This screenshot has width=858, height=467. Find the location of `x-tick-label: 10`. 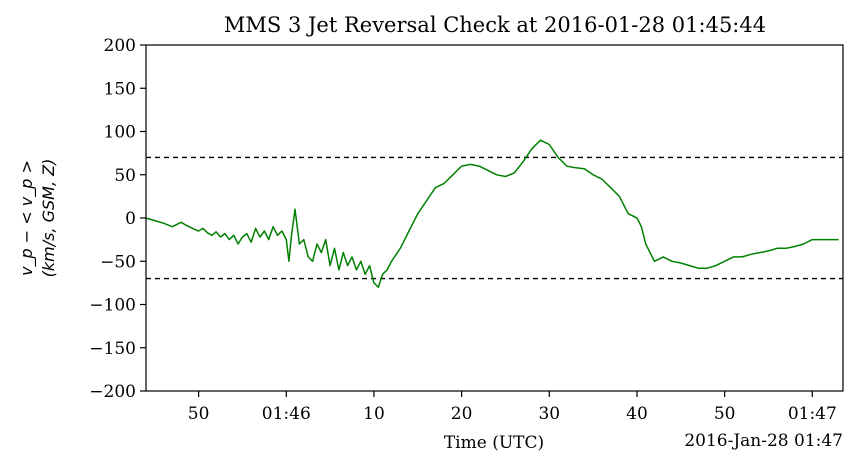

x-tick-label: 10 is located at coordinates (374, 414).